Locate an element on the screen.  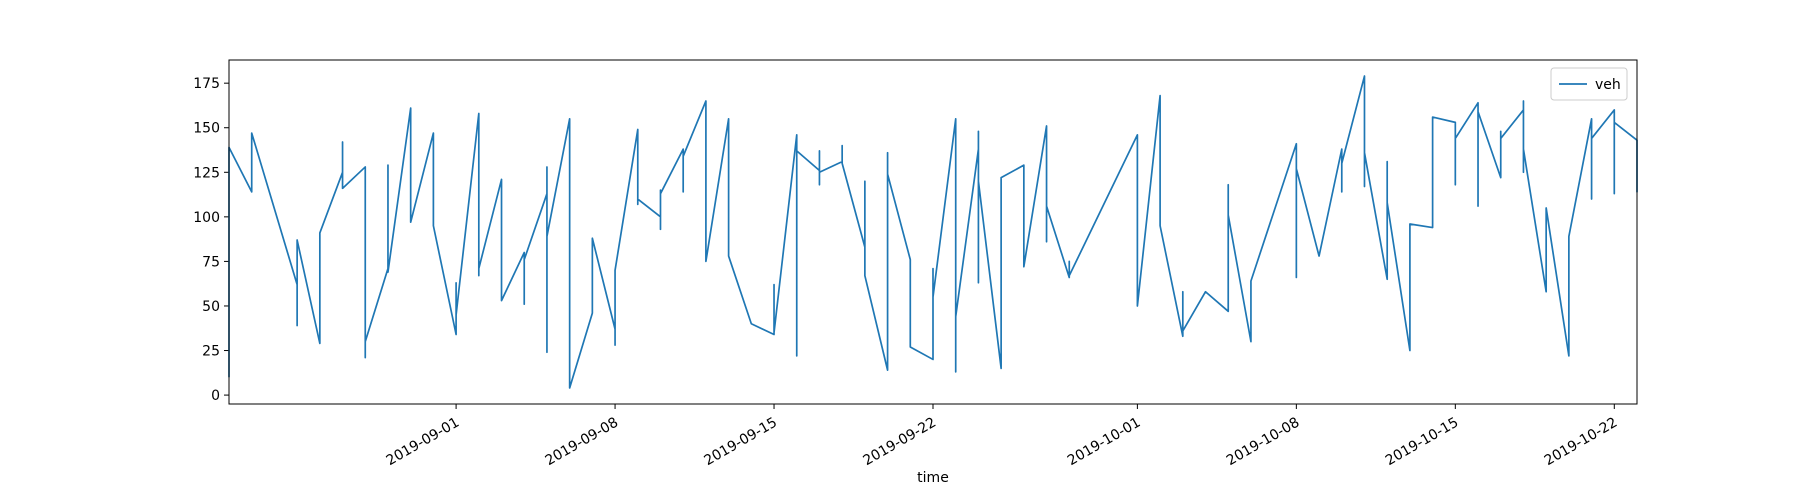
x-tick-label: 2019-09-22 is located at coordinates (900, 442).